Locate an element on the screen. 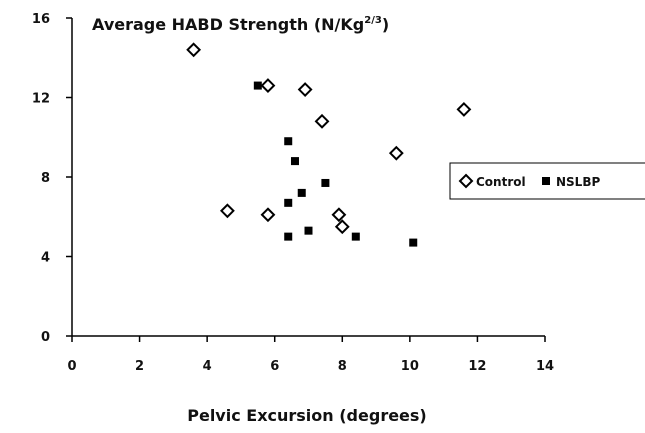 Image resolution: width=645 pixels, height=433 pixels. y-tick-label: 12 is located at coordinates (41, 99).